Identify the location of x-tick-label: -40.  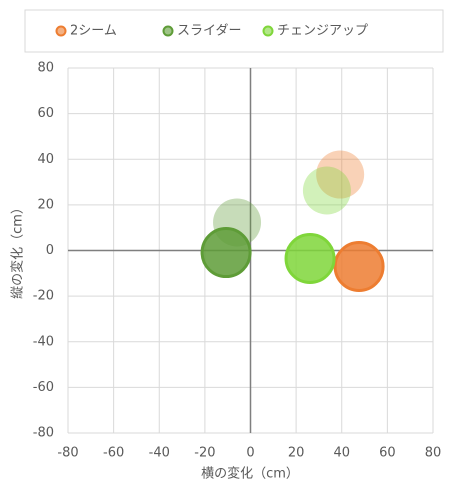
(159, 453).